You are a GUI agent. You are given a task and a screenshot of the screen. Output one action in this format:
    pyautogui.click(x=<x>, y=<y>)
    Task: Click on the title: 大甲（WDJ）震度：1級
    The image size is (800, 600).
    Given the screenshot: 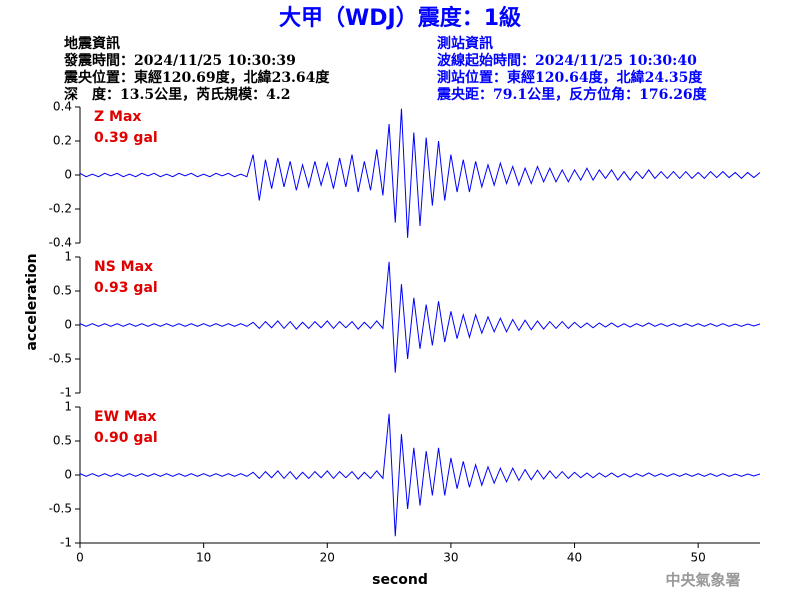 What is the action you would take?
    pyautogui.click(x=400, y=18)
    